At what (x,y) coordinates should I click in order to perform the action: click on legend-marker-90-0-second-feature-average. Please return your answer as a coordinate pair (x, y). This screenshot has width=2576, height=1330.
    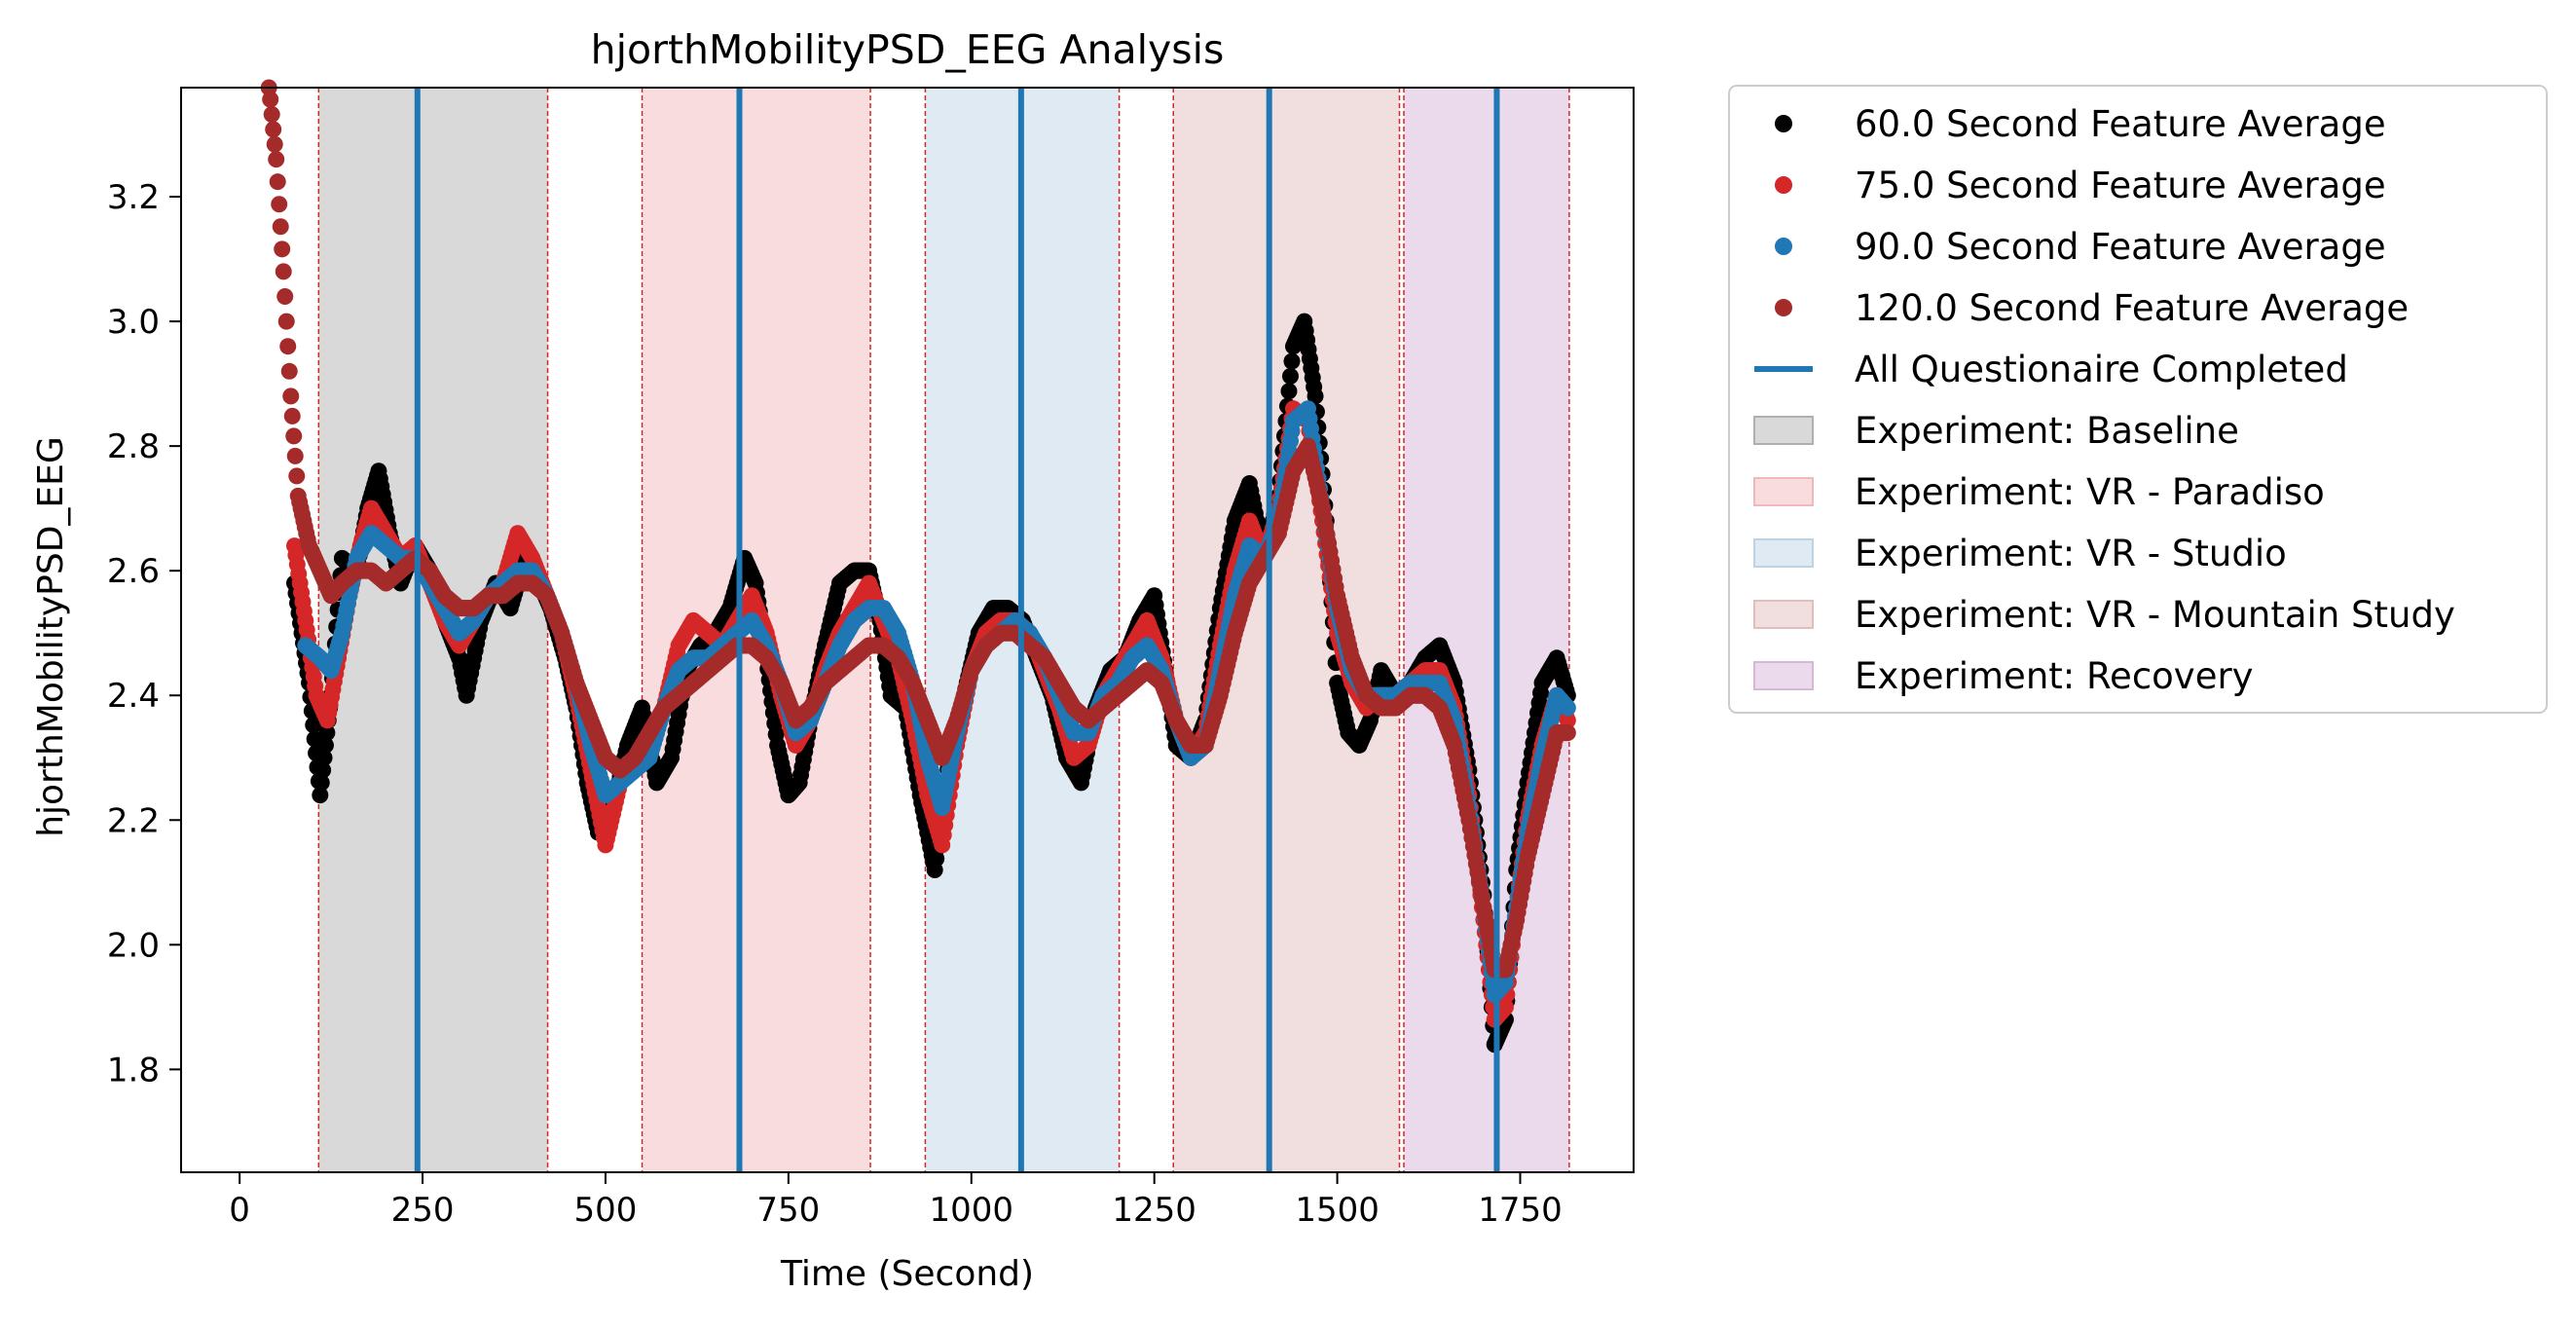
    Looking at the image, I should click on (1783, 246).